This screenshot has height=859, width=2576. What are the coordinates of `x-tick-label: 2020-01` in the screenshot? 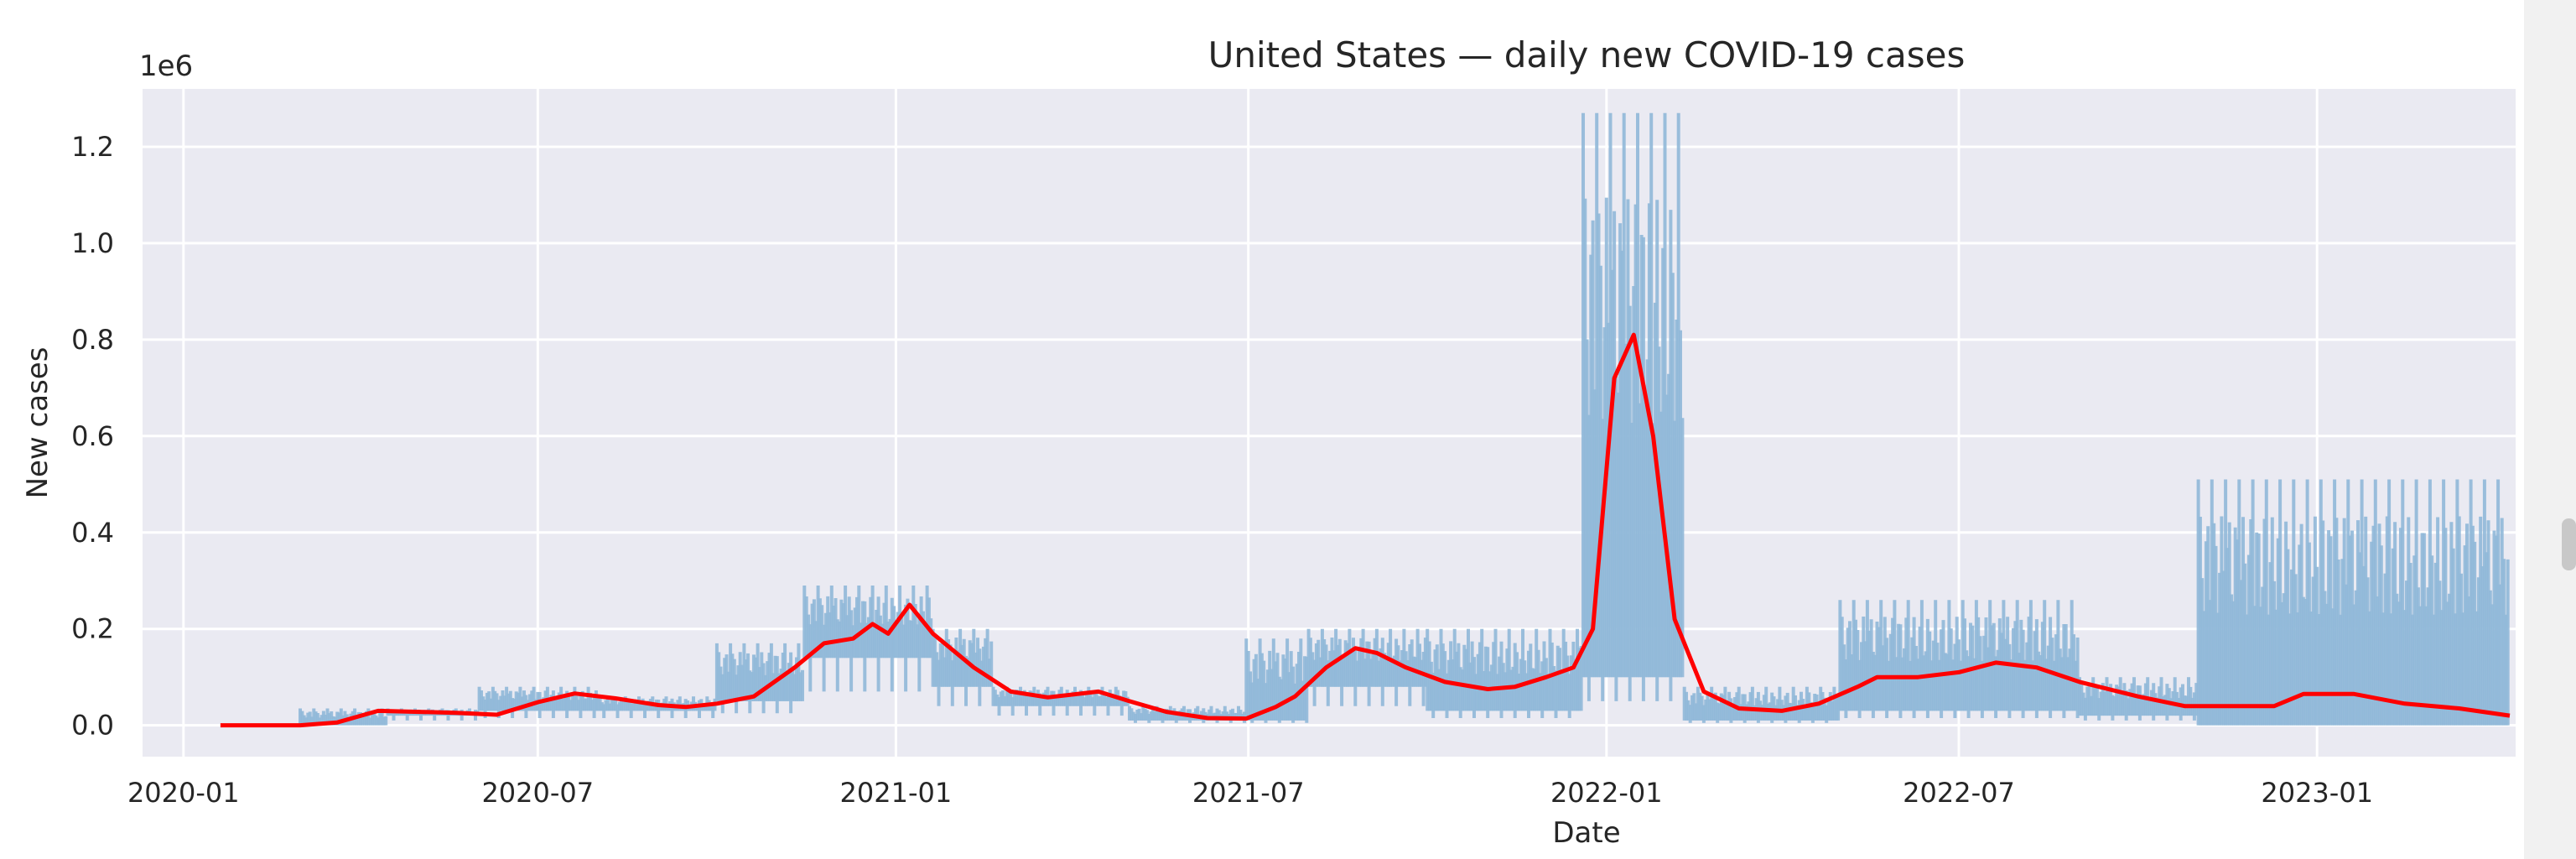 It's located at (183, 793).